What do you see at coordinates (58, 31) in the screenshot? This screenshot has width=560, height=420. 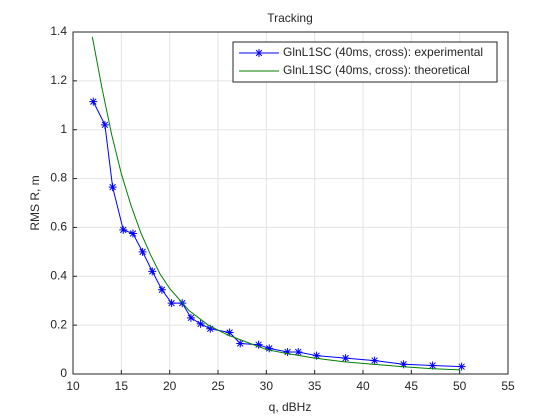 I see `y-tick-label: 1.4` at bounding box center [58, 31].